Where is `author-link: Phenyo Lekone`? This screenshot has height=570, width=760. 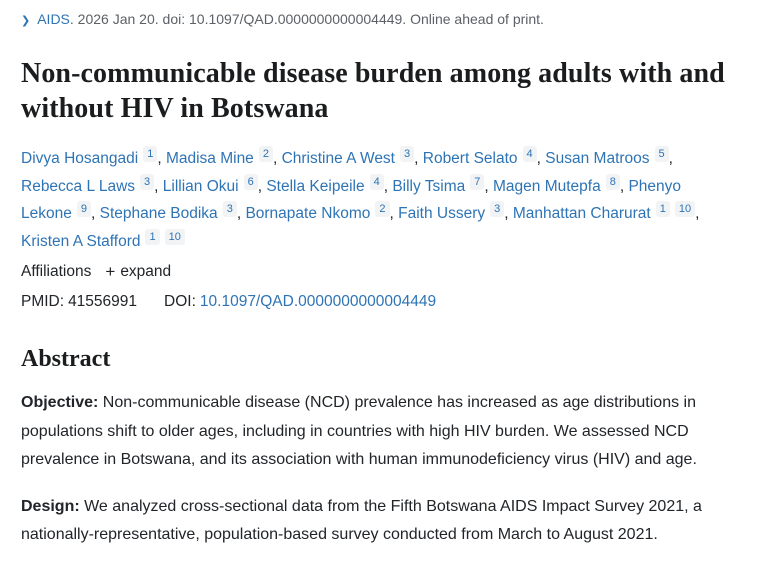
author-link: Phenyo Lekone is located at coordinates (351, 200).